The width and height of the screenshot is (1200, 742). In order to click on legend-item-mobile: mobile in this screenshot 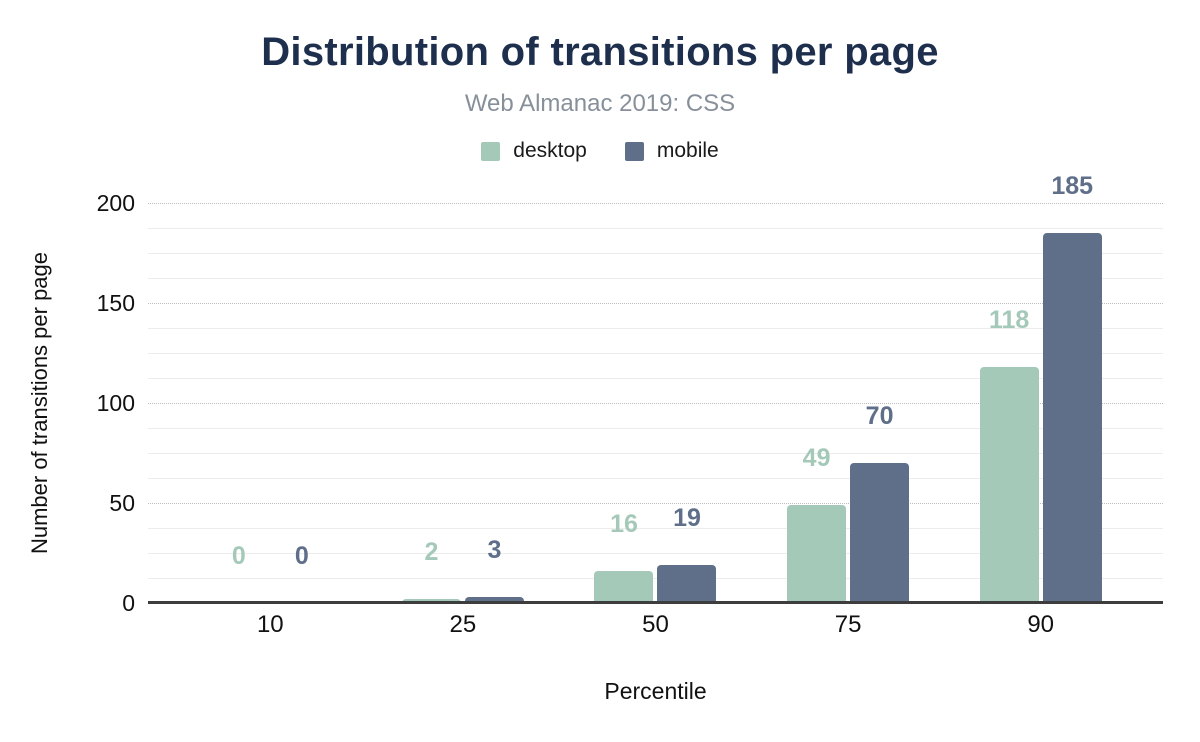, I will do `click(671, 151)`.